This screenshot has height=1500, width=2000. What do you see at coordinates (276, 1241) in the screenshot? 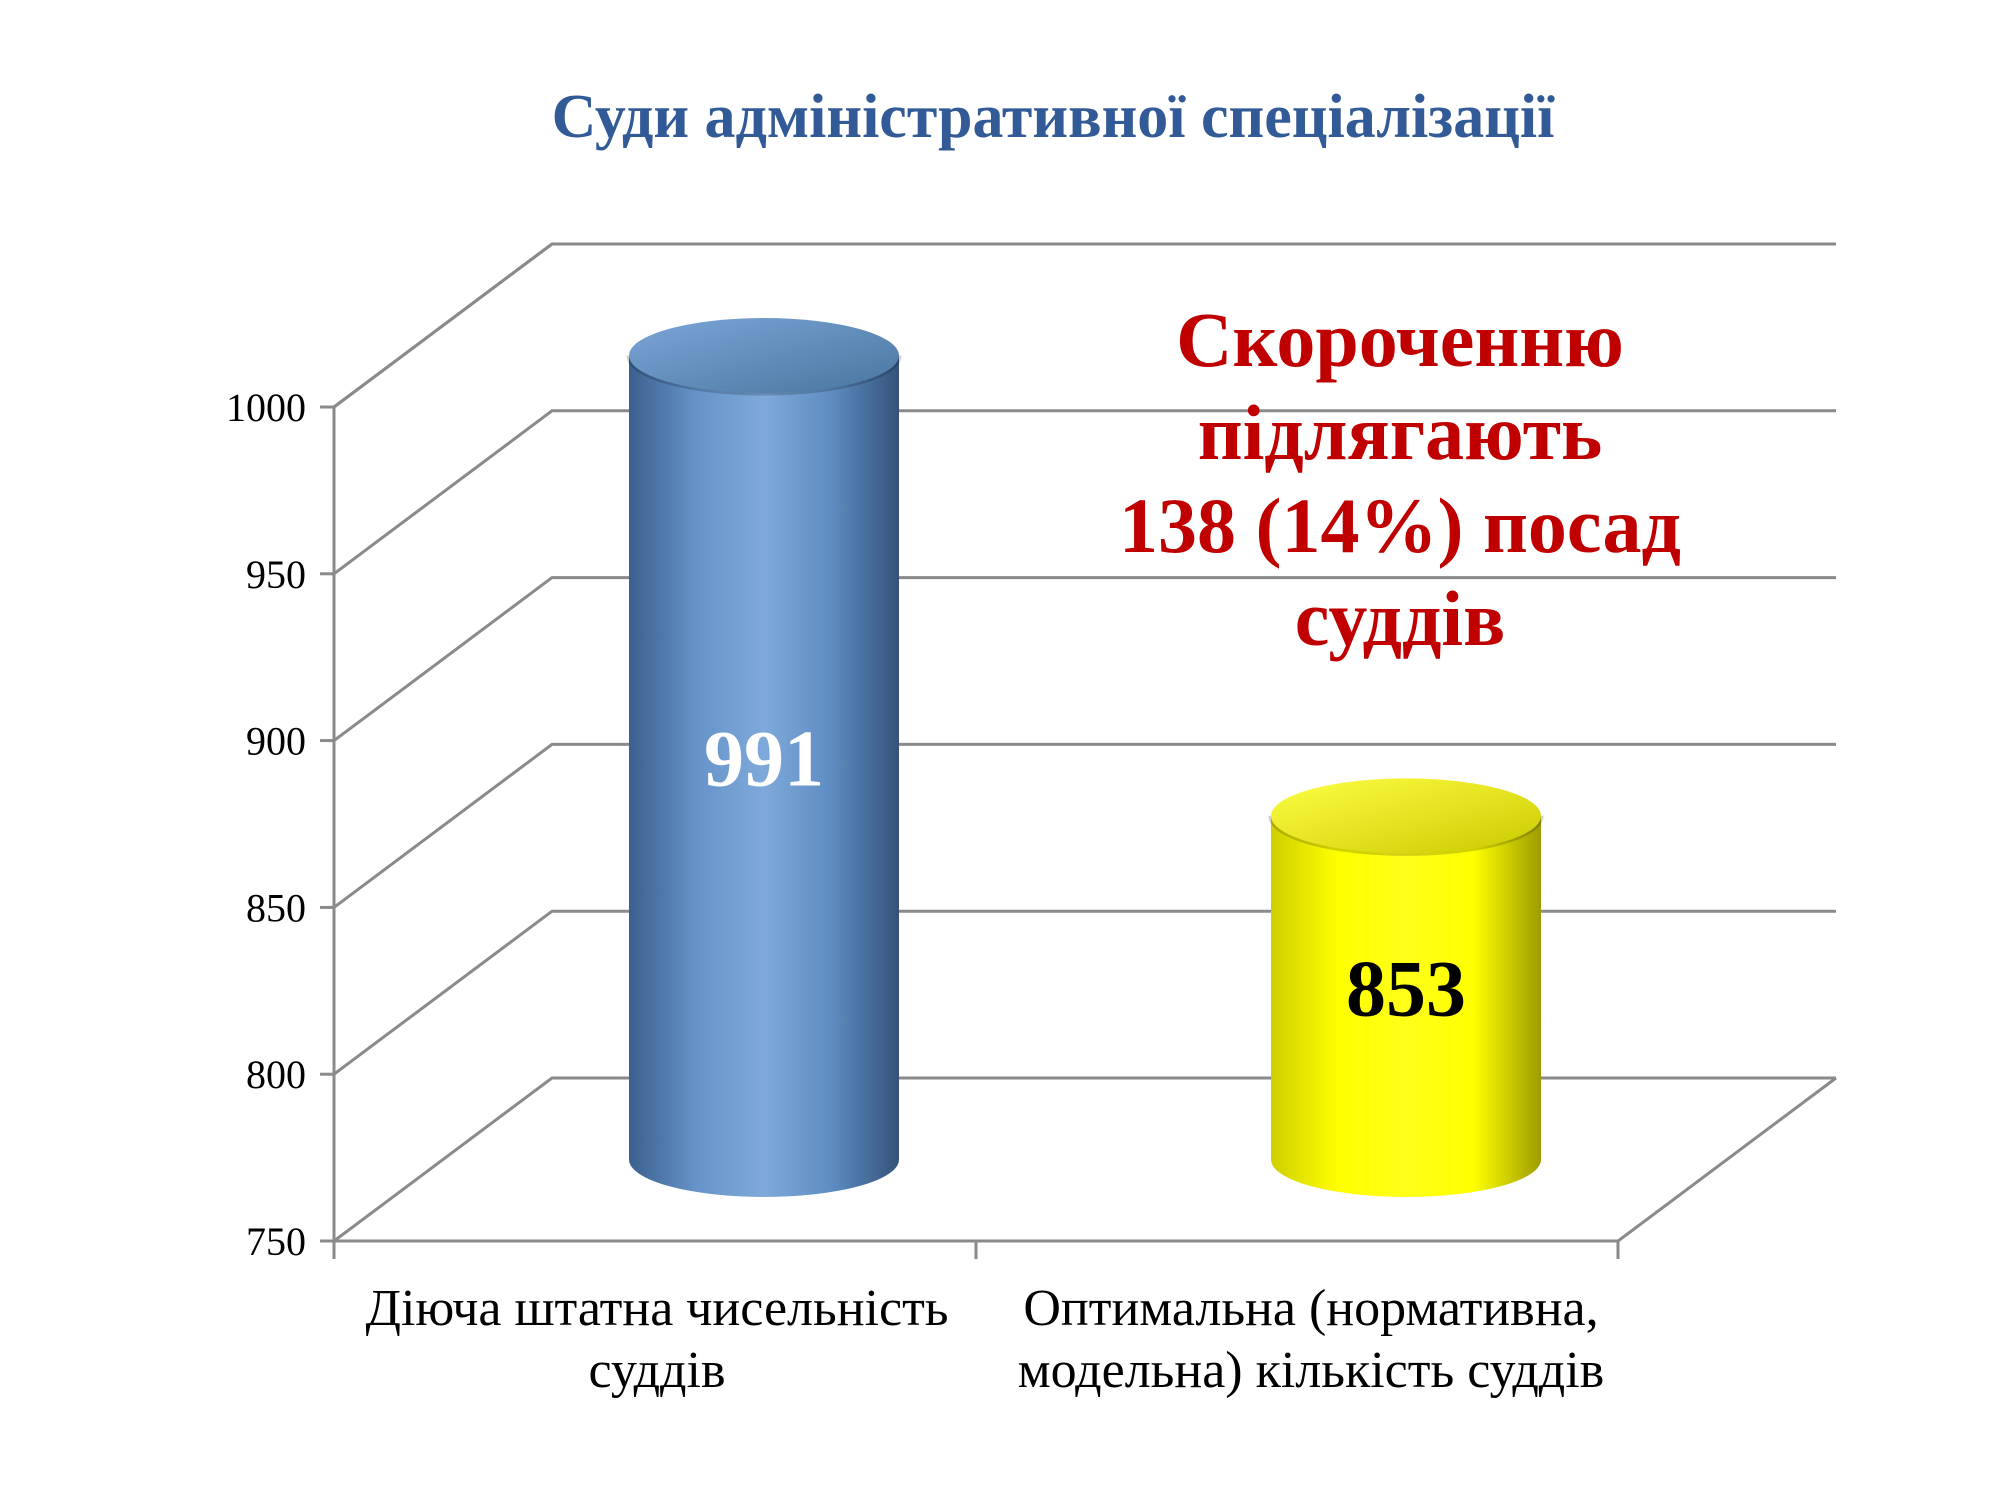
I see `y-tick-label-750: 750` at bounding box center [276, 1241].